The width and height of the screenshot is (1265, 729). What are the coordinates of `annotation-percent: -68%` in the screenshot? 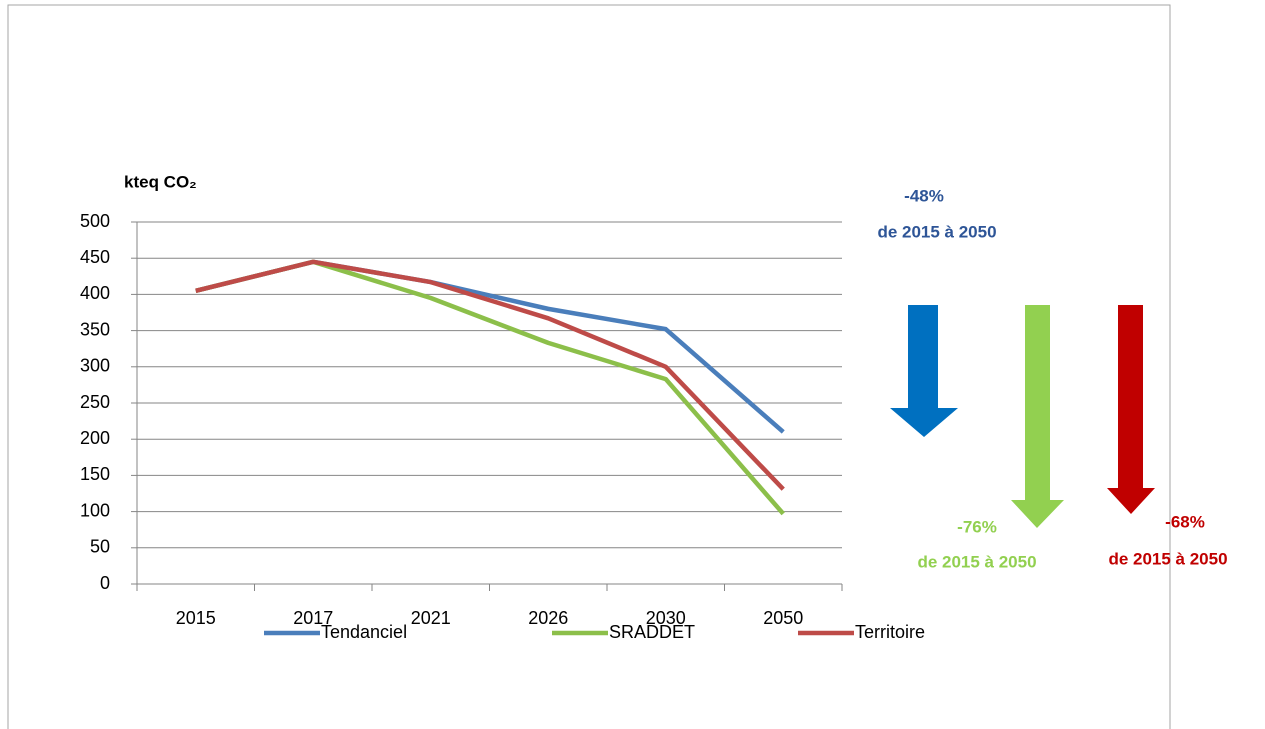 It's located at (1185, 521).